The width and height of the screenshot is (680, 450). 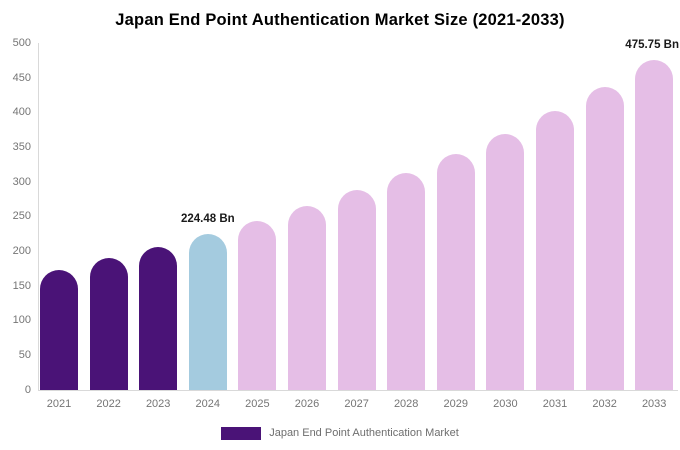 What do you see at coordinates (604, 238) in the screenshot?
I see `bar-2032` at bounding box center [604, 238].